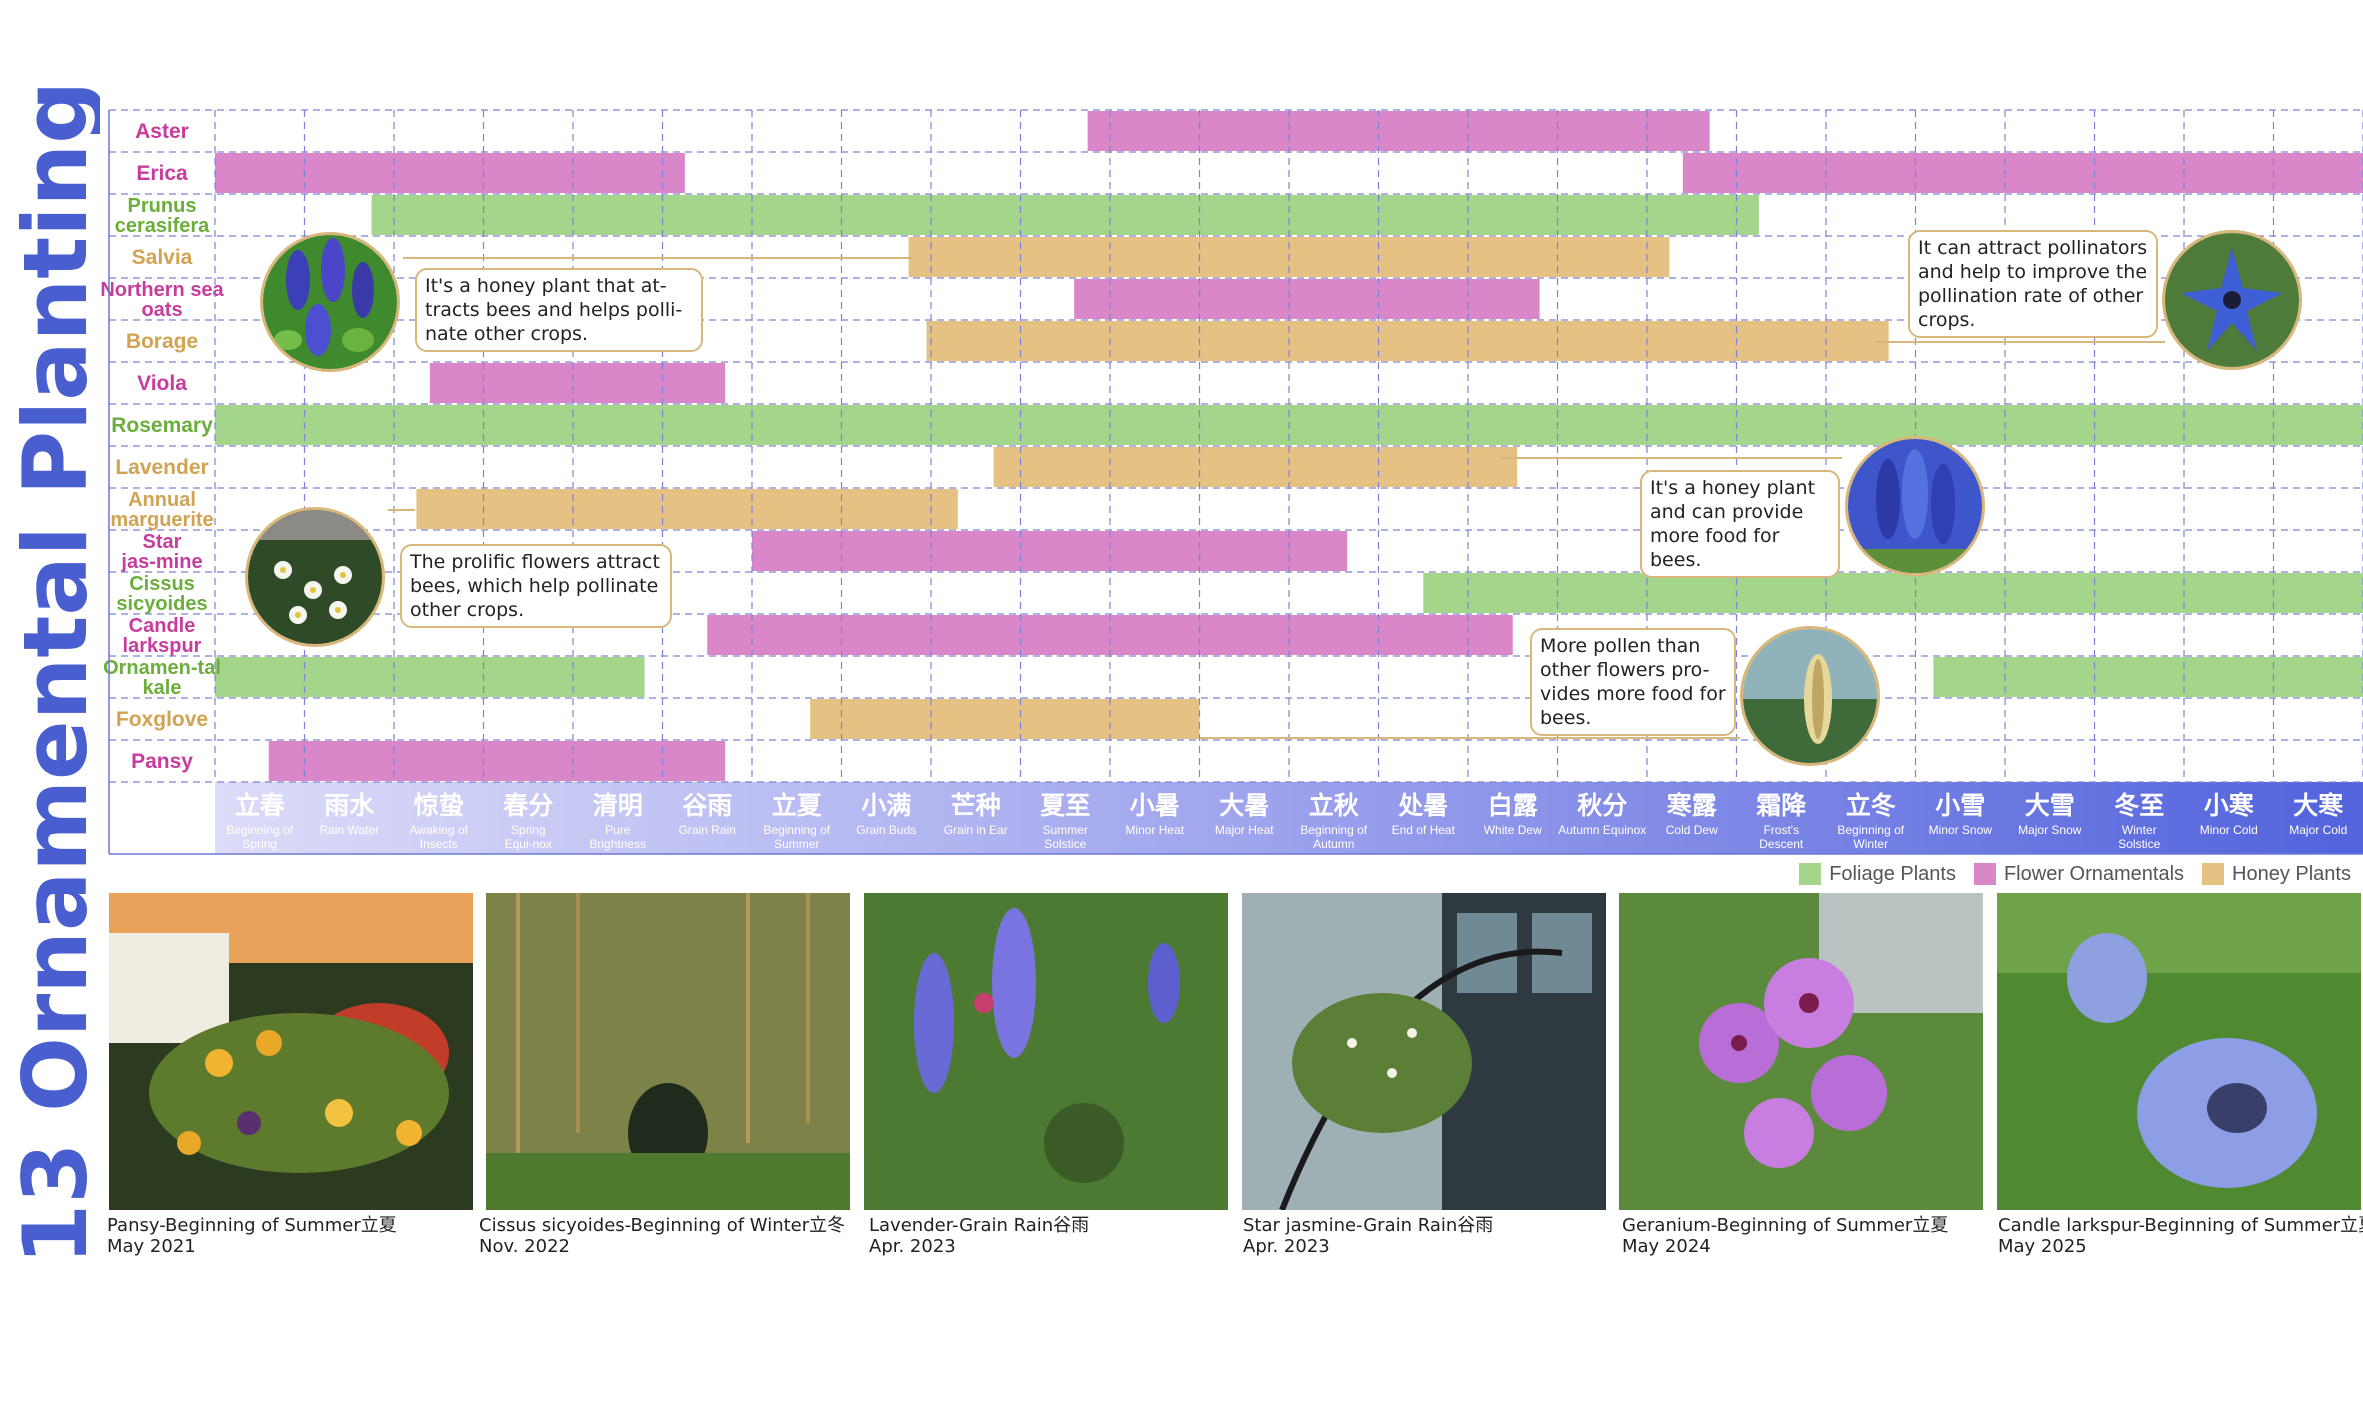 Image resolution: width=2363 pixels, height=1418 pixels. Describe the element at coordinates (2042, 1246) in the screenshot. I see `caption-candle-larkspur-date: May 2025` at that location.